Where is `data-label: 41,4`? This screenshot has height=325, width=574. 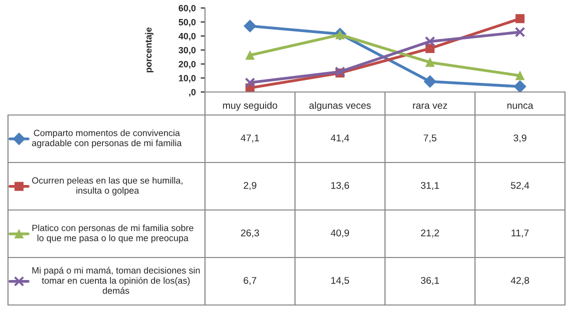 data-label: 41,4 is located at coordinates (340, 138).